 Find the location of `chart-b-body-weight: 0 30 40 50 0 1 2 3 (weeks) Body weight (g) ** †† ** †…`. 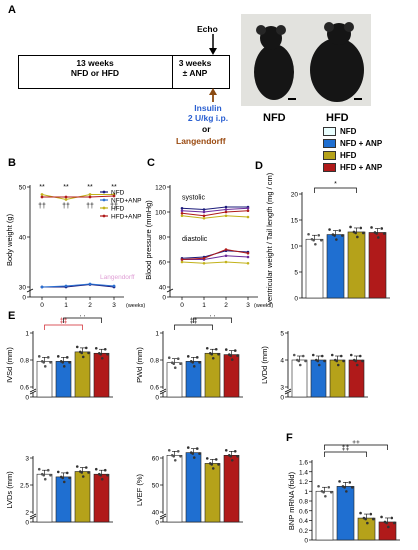

chart-b-body-weight: 0 30 40 50 0 1 2 3 (weeks) Body weight (g) ** †† ** †… is located at coordinates (75, 246).